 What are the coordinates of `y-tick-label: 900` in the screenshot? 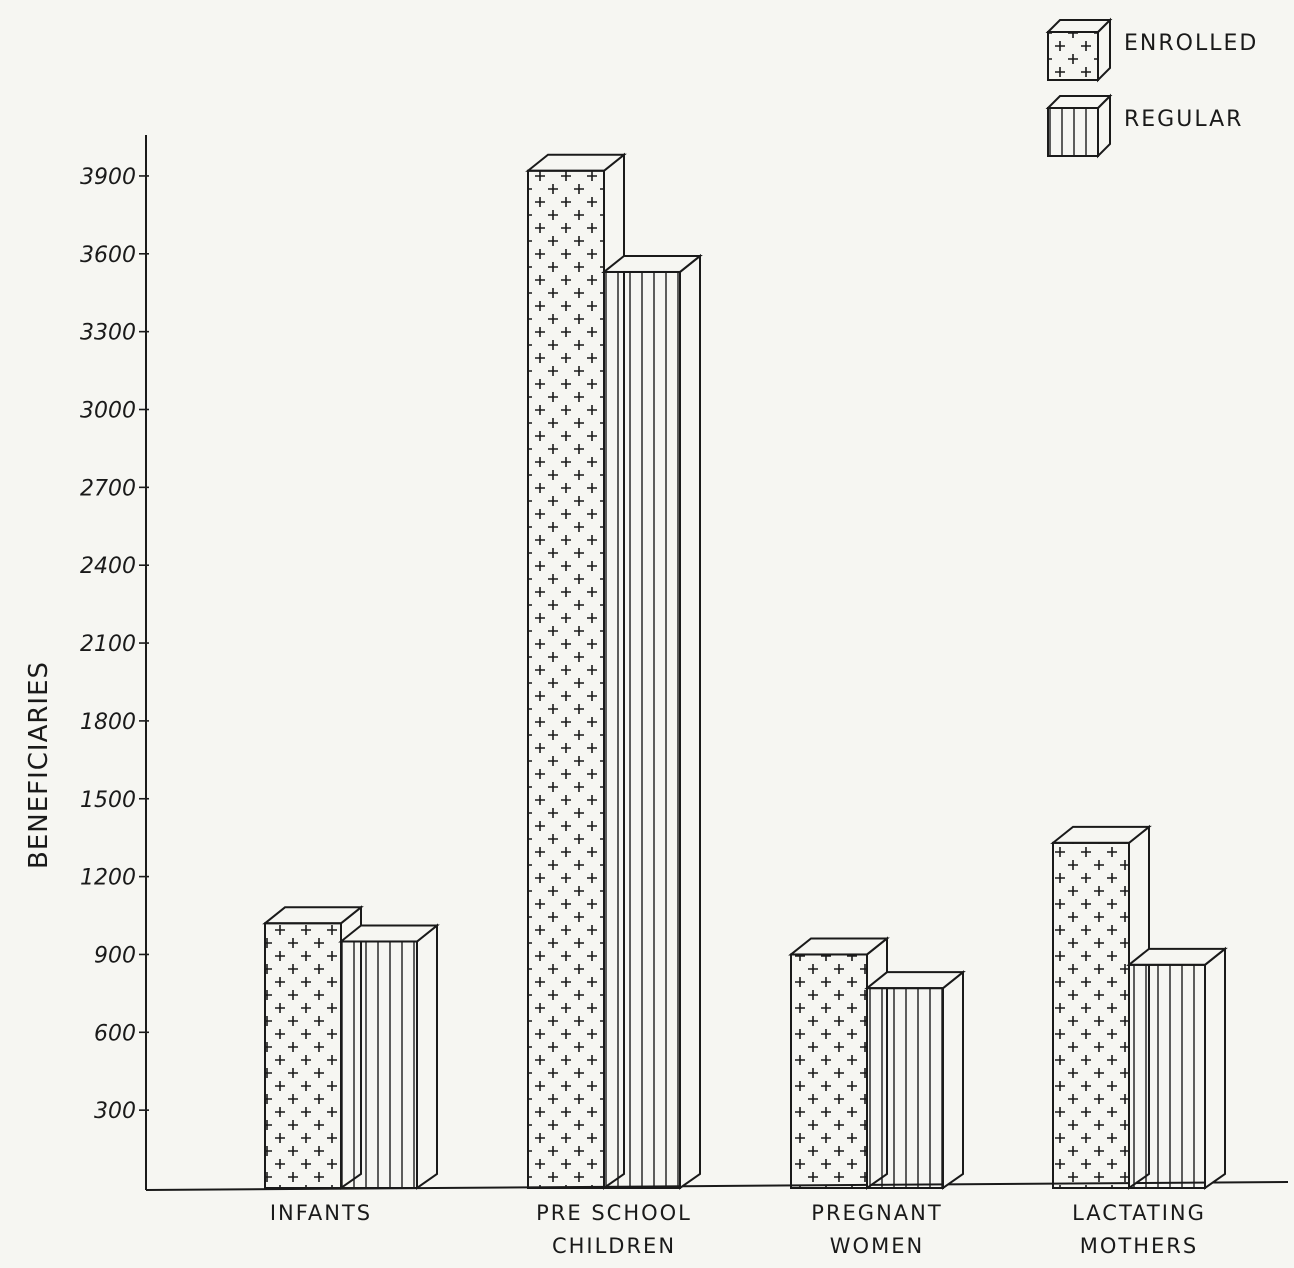 It's located at (115, 955).